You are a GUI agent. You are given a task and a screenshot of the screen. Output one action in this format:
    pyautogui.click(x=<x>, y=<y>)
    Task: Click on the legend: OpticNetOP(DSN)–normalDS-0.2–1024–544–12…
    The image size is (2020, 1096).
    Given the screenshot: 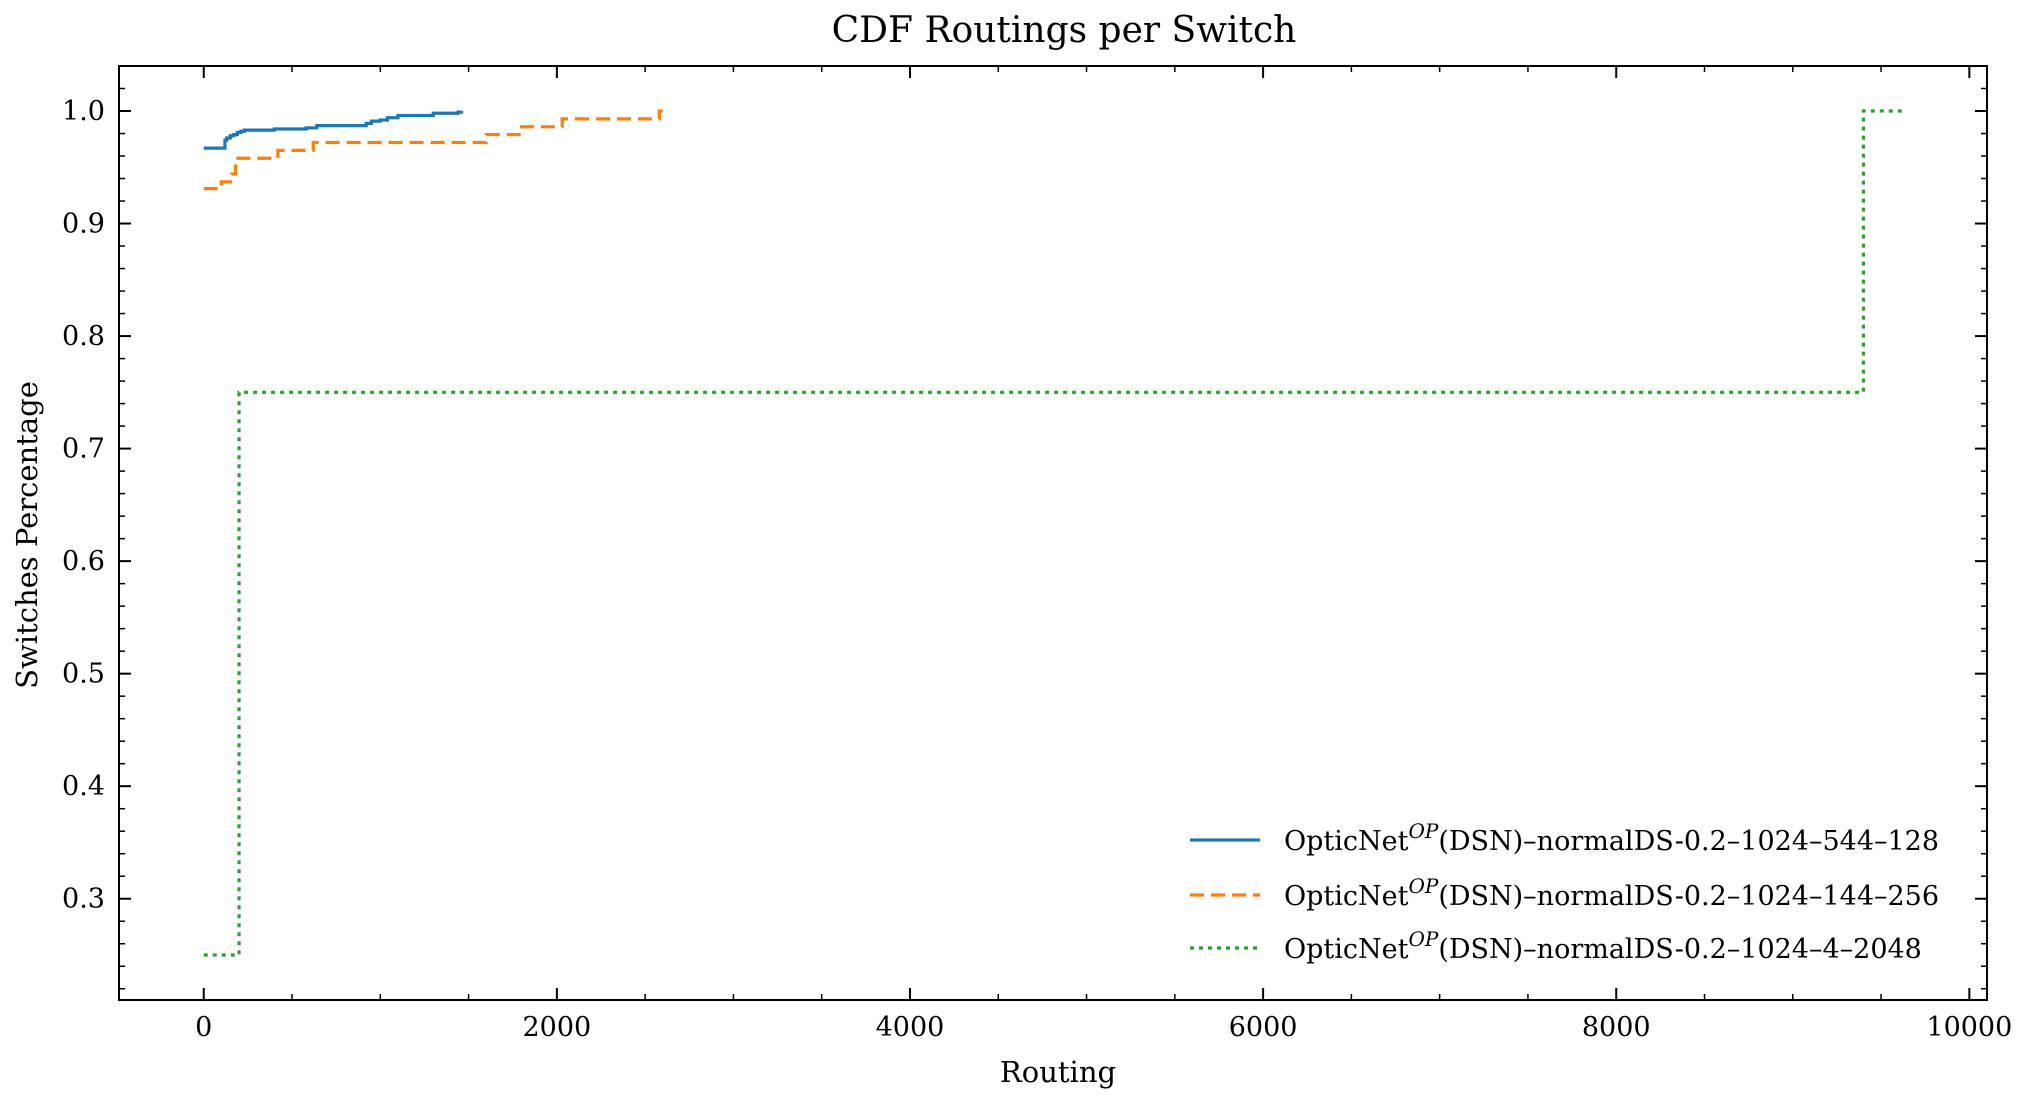 What is the action you would take?
    pyautogui.click(x=1564, y=892)
    